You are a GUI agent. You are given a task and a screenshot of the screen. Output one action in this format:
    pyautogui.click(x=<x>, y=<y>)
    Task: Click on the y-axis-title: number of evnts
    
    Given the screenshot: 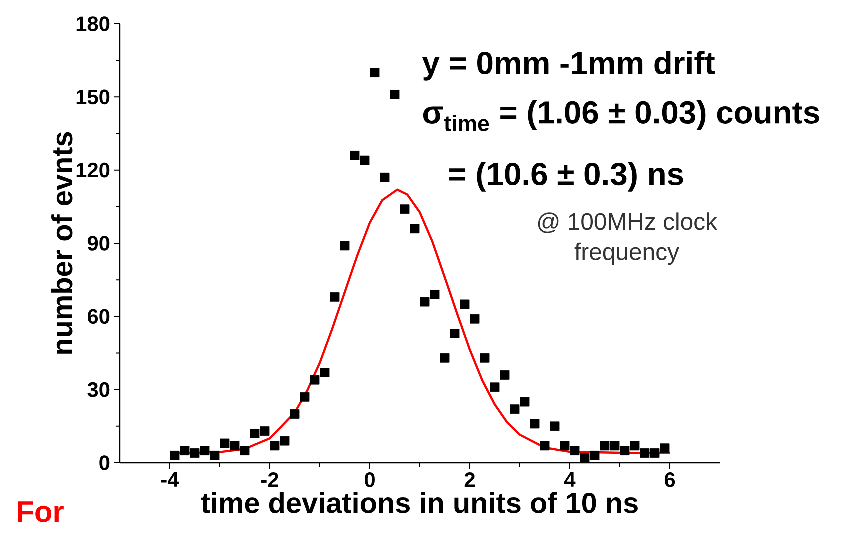 What is the action you would take?
    pyautogui.click(x=62, y=243)
    